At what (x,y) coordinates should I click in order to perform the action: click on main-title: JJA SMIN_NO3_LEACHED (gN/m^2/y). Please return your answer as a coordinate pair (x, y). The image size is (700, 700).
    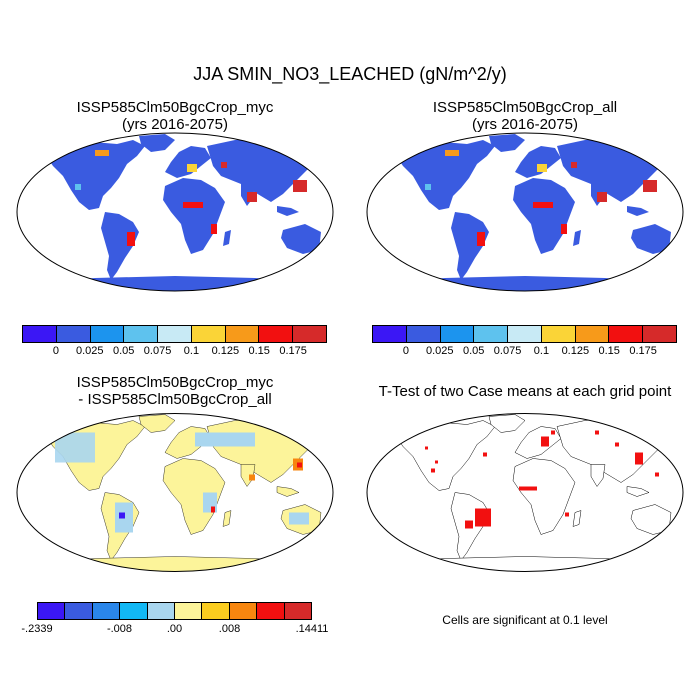
    Looking at the image, I should click on (350, 74).